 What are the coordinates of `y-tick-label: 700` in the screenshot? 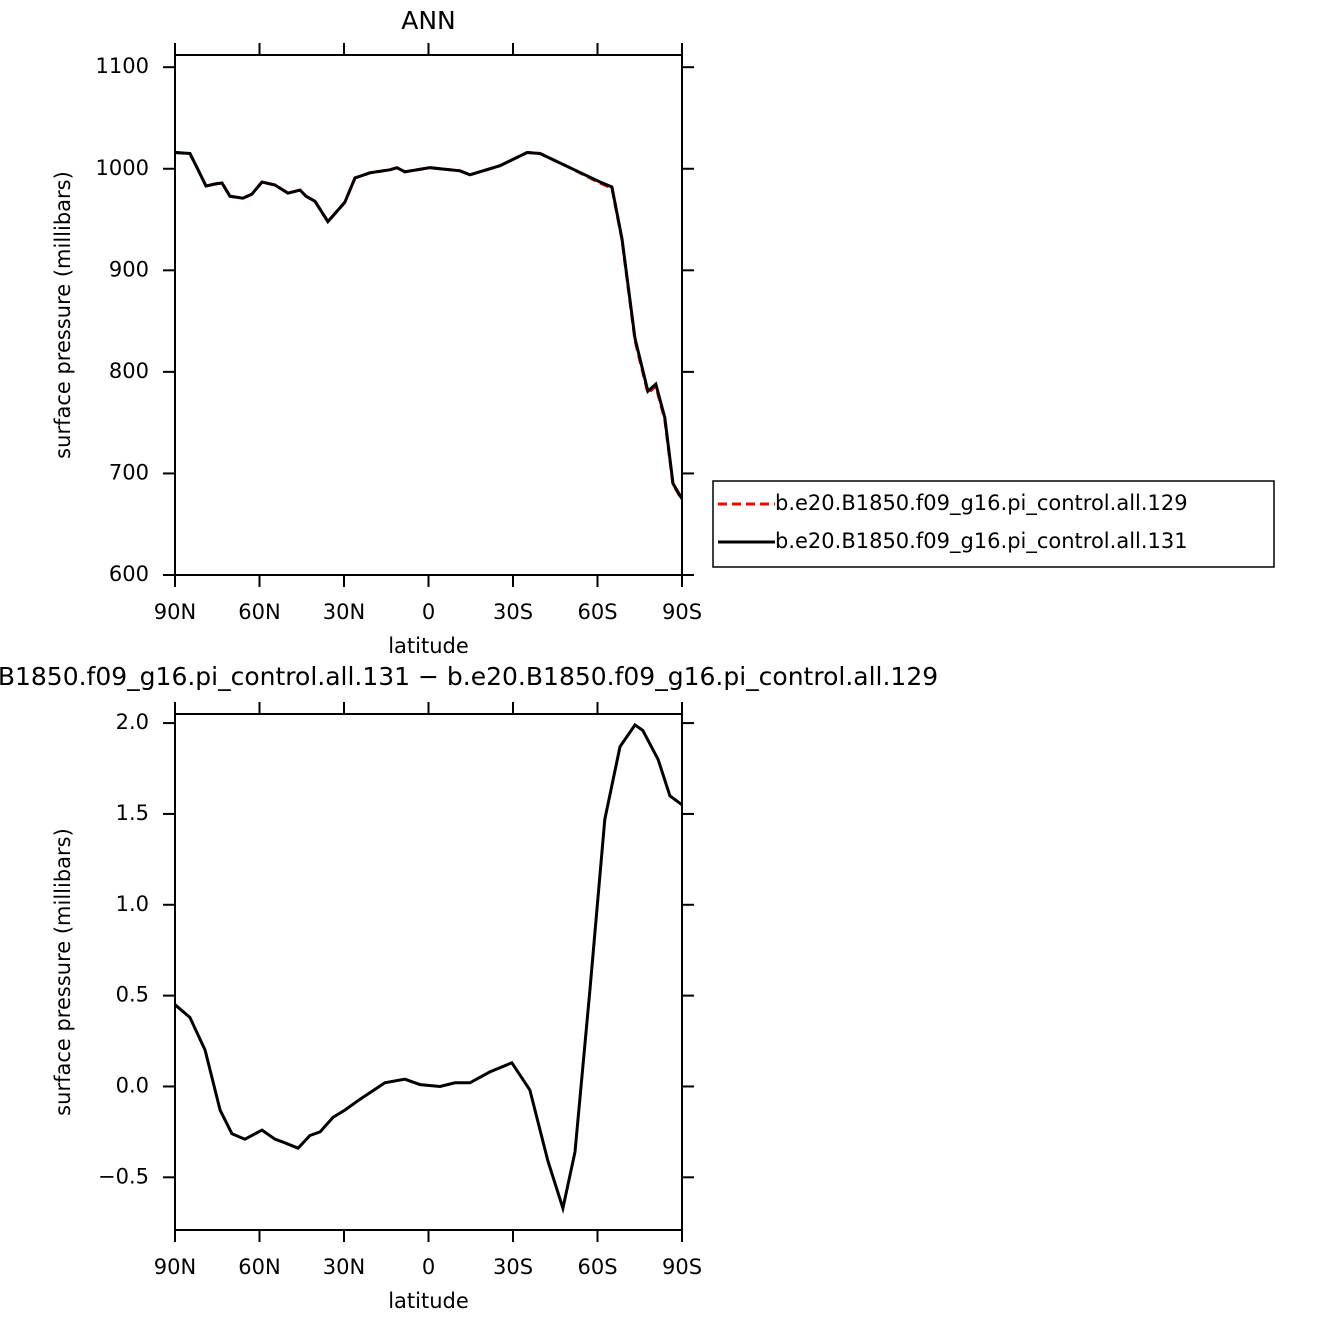 It's located at (129, 472).